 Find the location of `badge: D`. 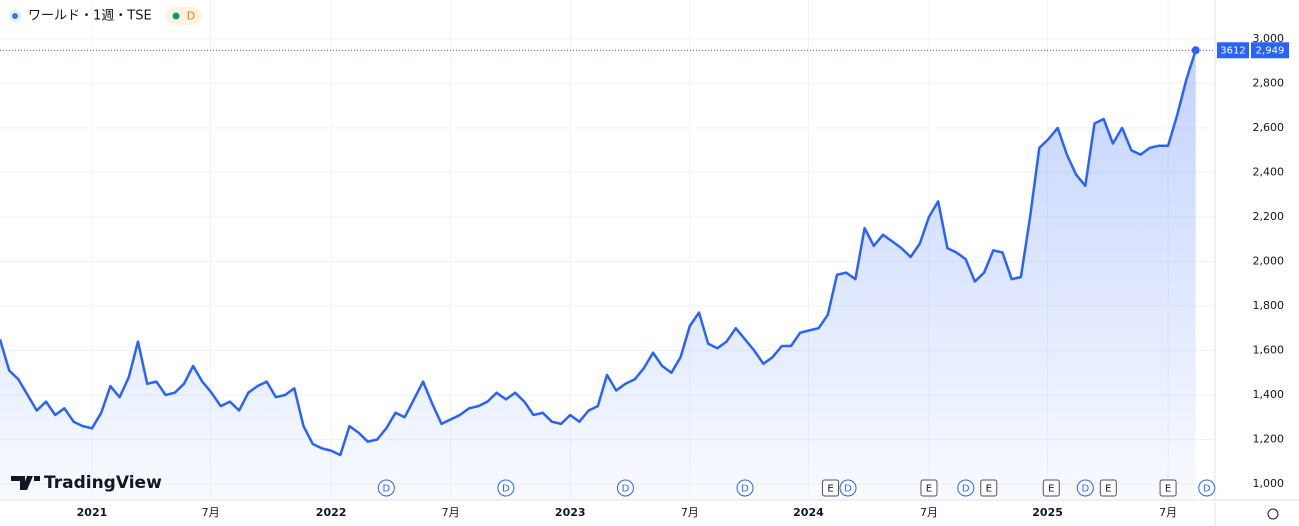

badge: D is located at coordinates (191, 16).